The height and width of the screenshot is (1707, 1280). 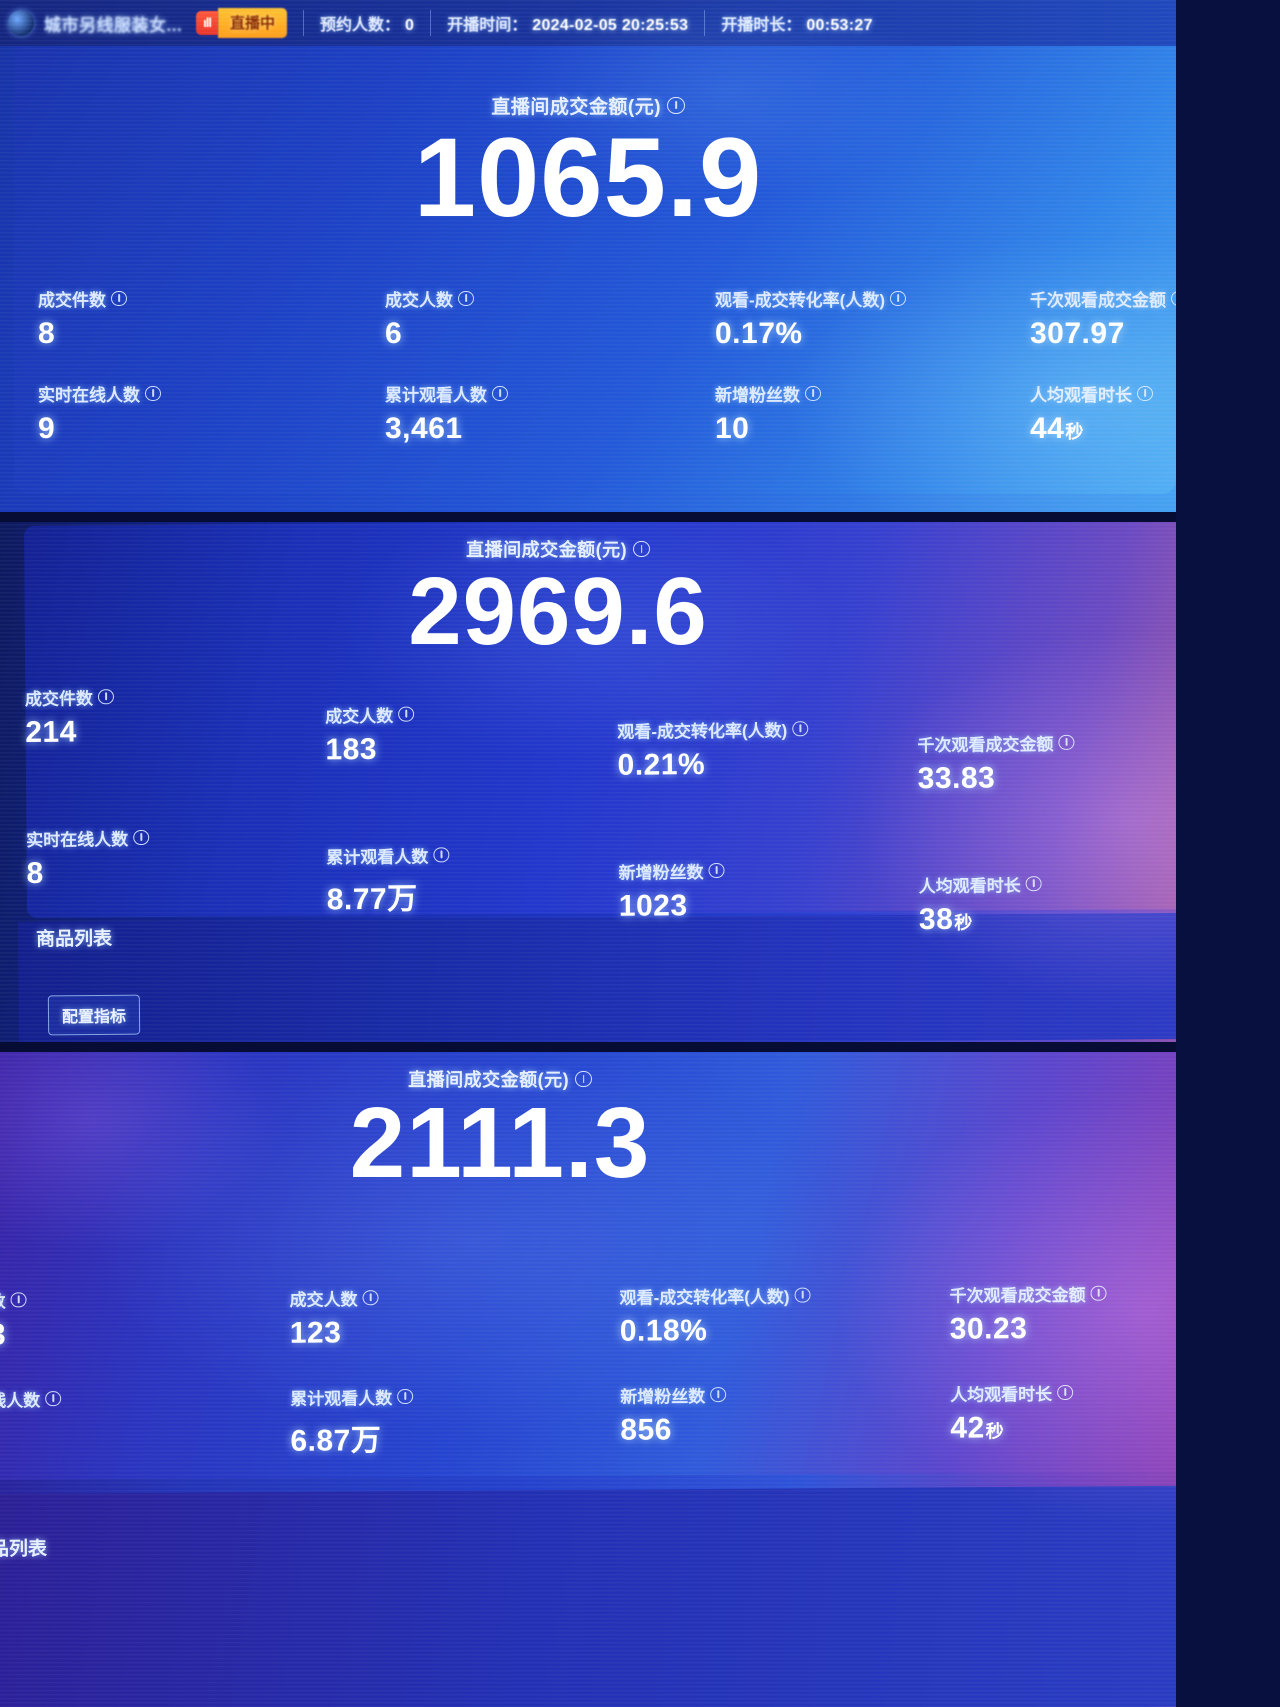 I want to click on metric-value: 44秒, so click(x=1103, y=429).